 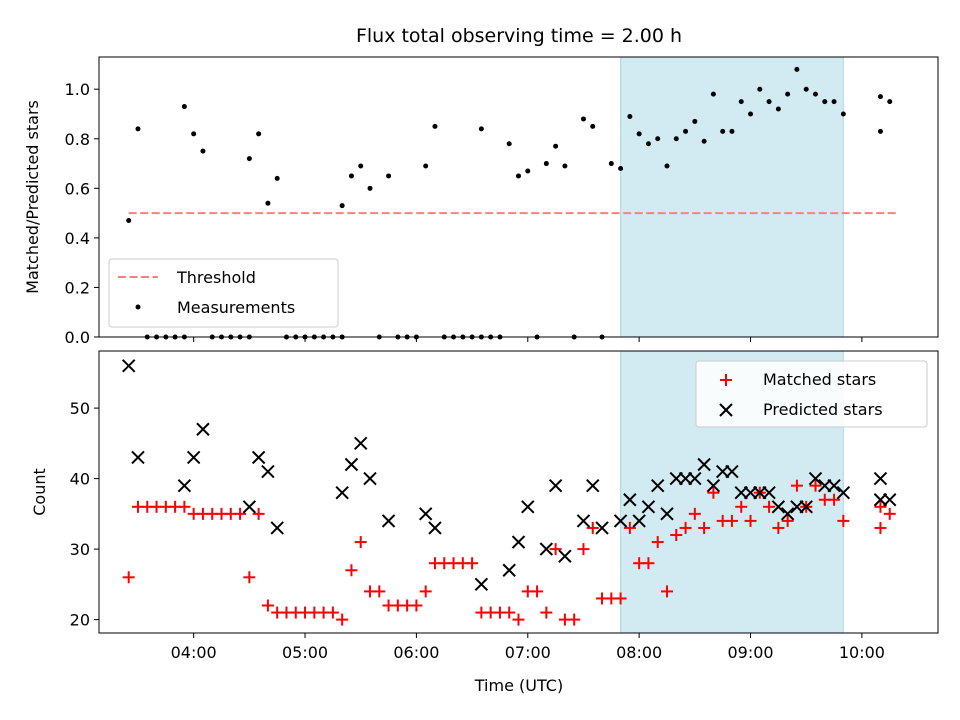 What do you see at coordinates (216, 277) in the screenshot?
I see `legend-threshold-label: Threshold` at bounding box center [216, 277].